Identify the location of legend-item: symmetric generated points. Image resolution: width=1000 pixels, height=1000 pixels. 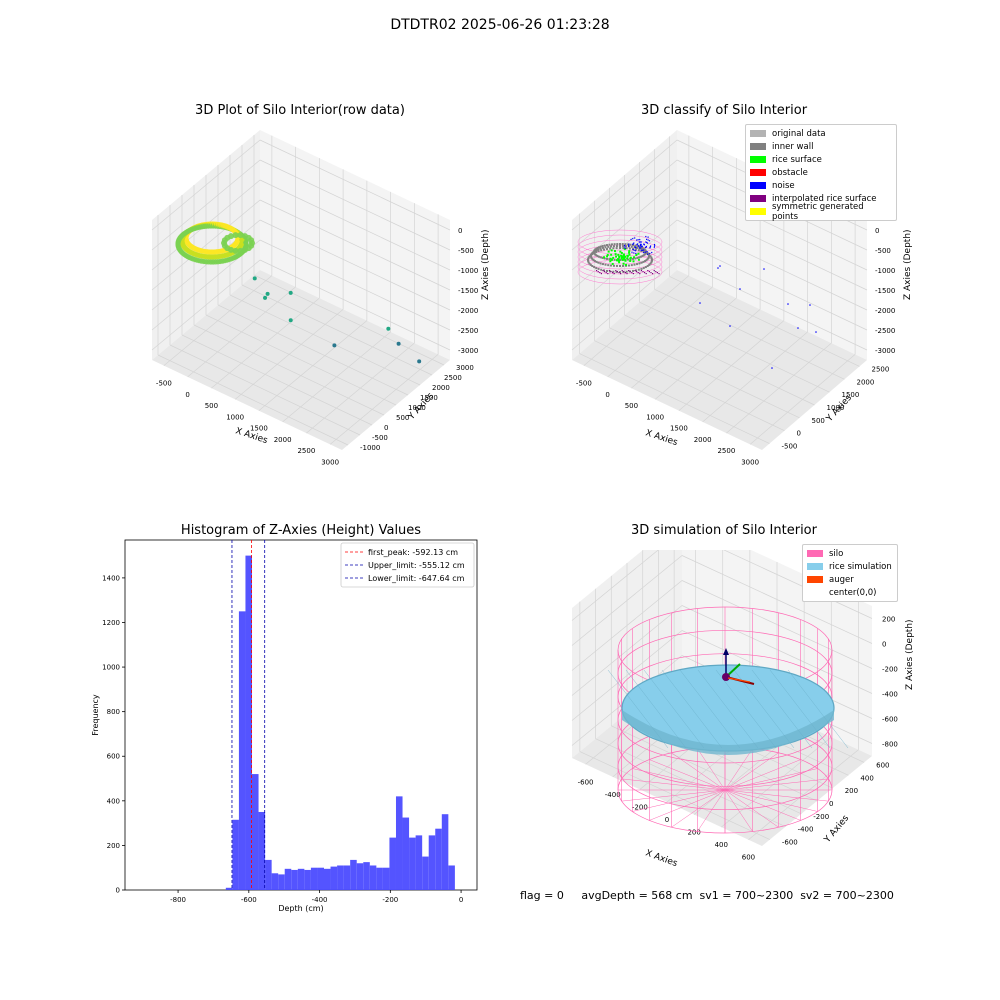
(821, 212).